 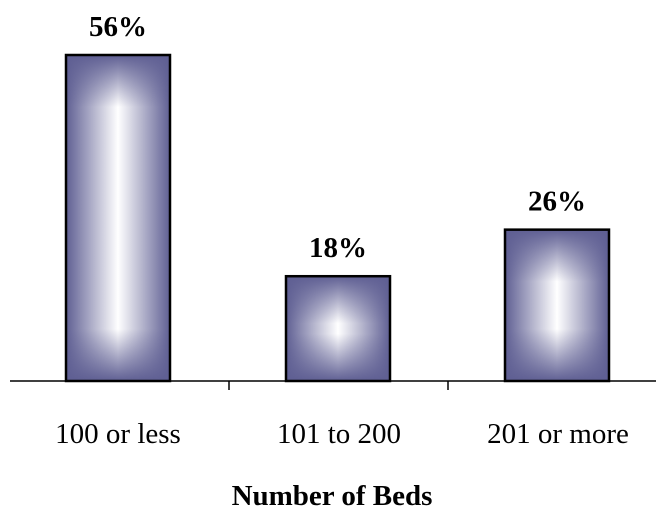 What do you see at coordinates (118, 434) in the screenshot?
I see `category-label: 100 or less` at bounding box center [118, 434].